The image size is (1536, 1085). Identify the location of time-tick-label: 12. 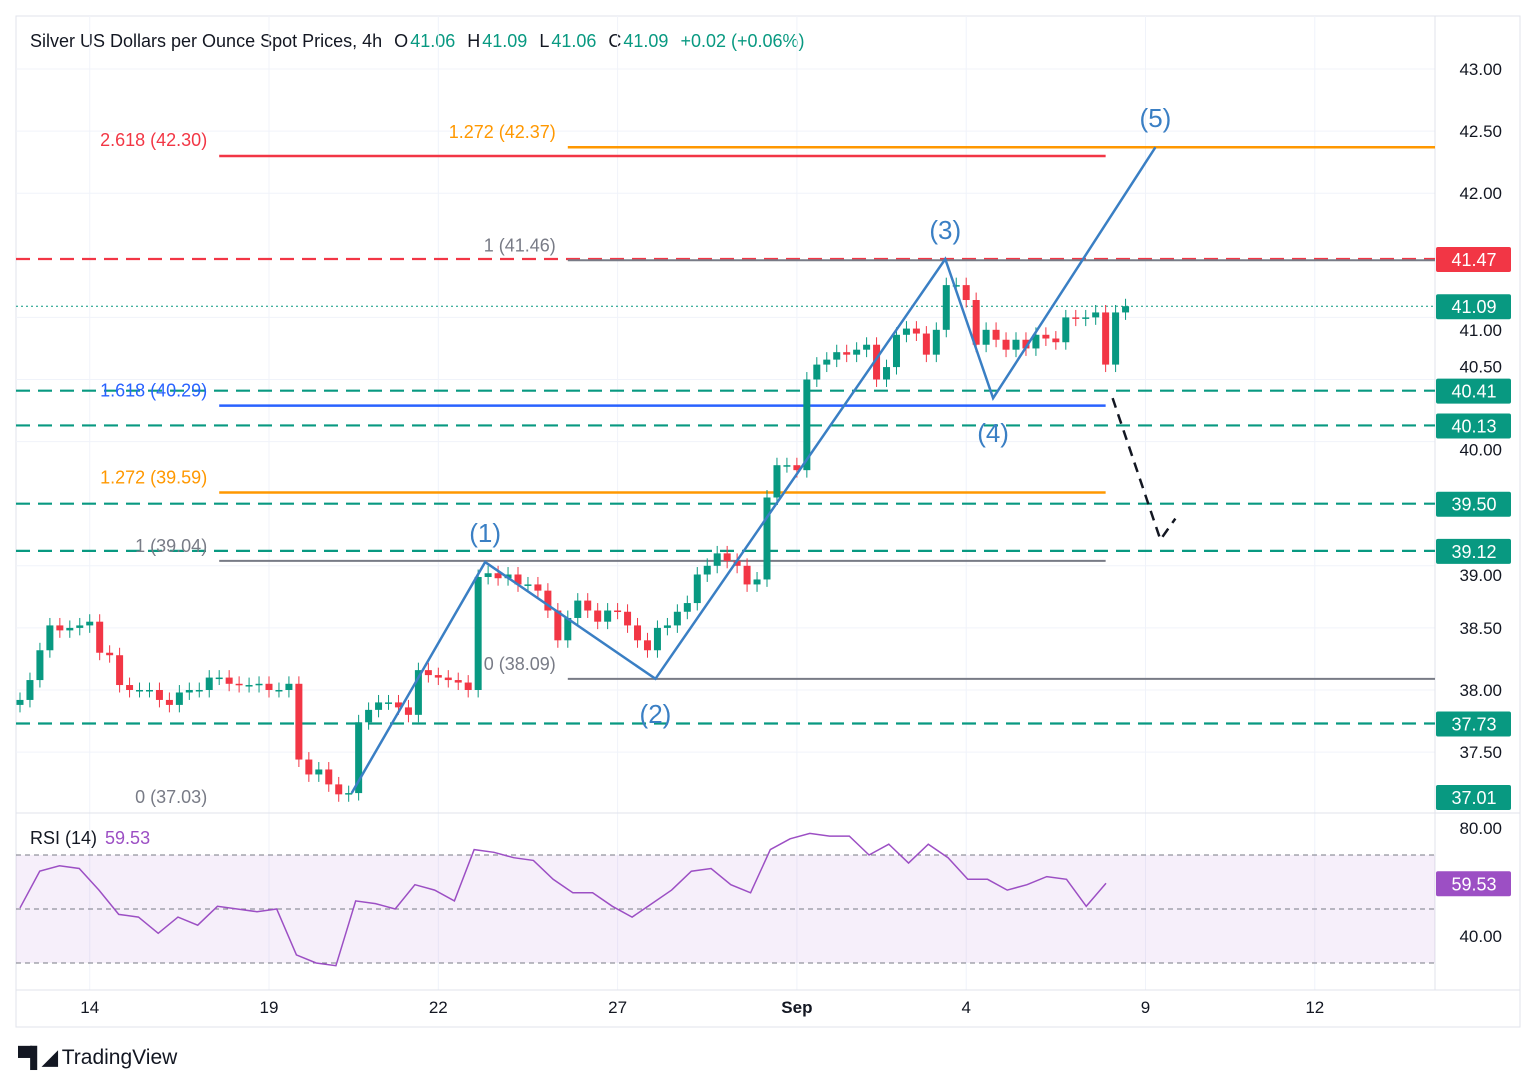
(1314, 1007).